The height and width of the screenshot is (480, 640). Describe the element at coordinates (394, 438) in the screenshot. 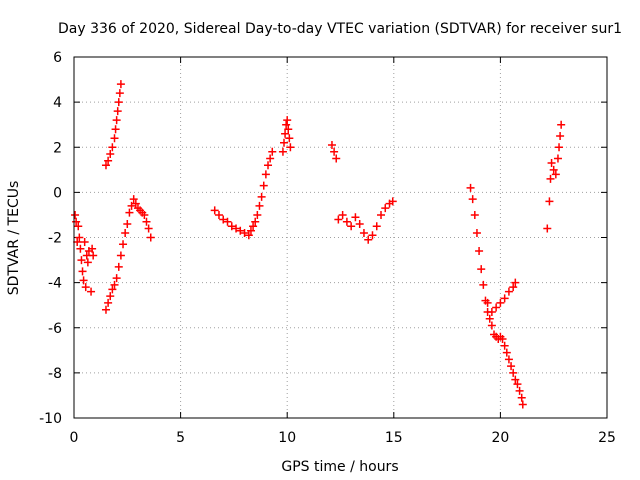

I see `x-tick-label: 15` at that location.